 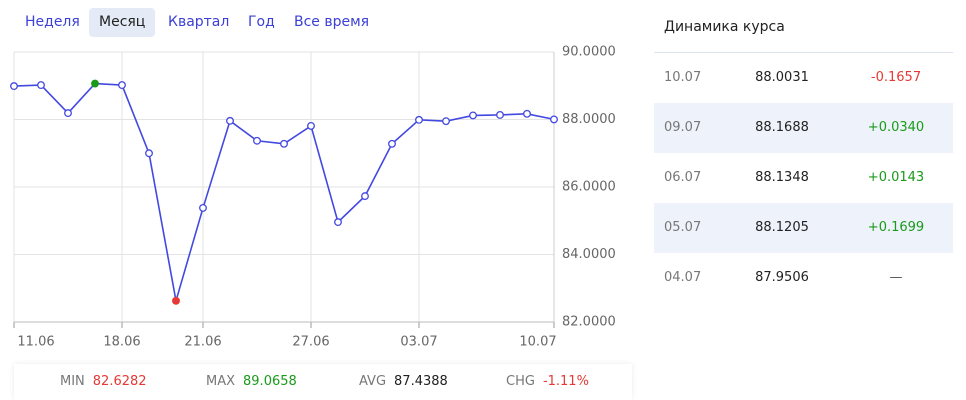 What do you see at coordinates (418, 342) in the screenshot?
I see `x-tick-label: 03.07` at bounding box center [418, 342].